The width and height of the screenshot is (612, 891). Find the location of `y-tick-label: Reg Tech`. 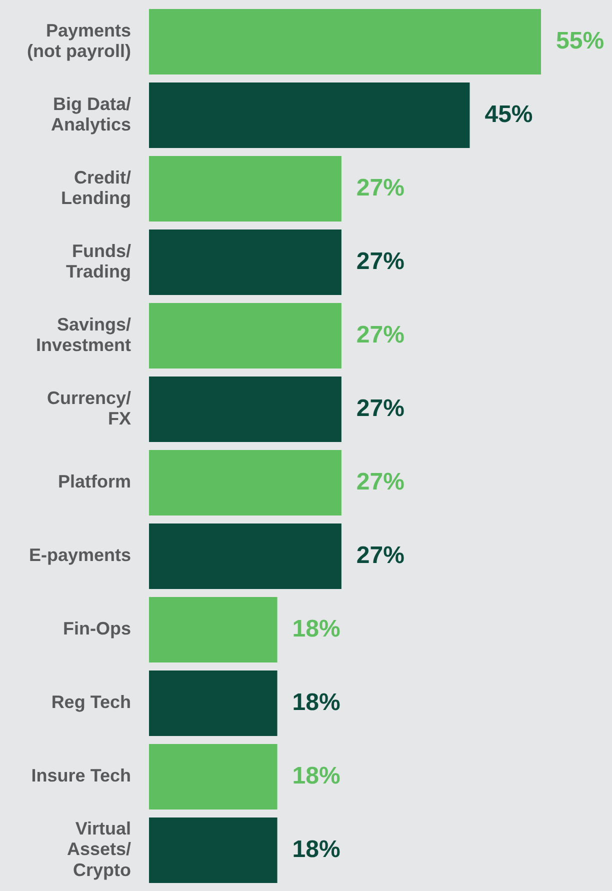

y-tick-label: Reg Tech is located at coordinates (91, 702).